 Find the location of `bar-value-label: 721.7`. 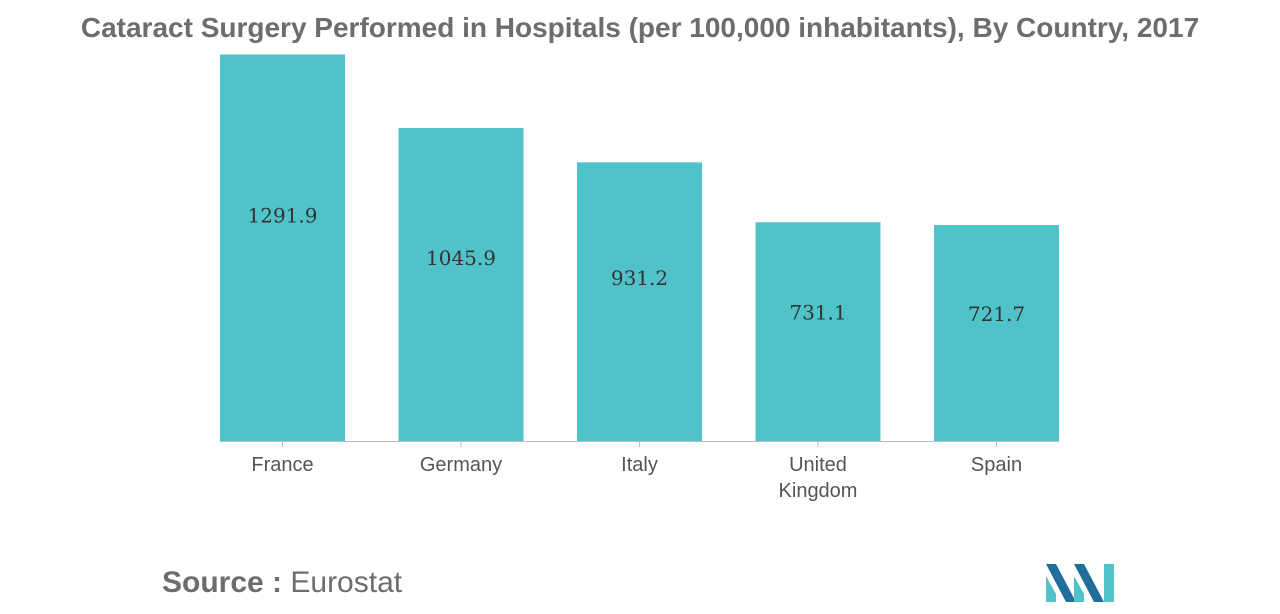

bar-value-label: 721.7 is located at coordinates (996, 314).